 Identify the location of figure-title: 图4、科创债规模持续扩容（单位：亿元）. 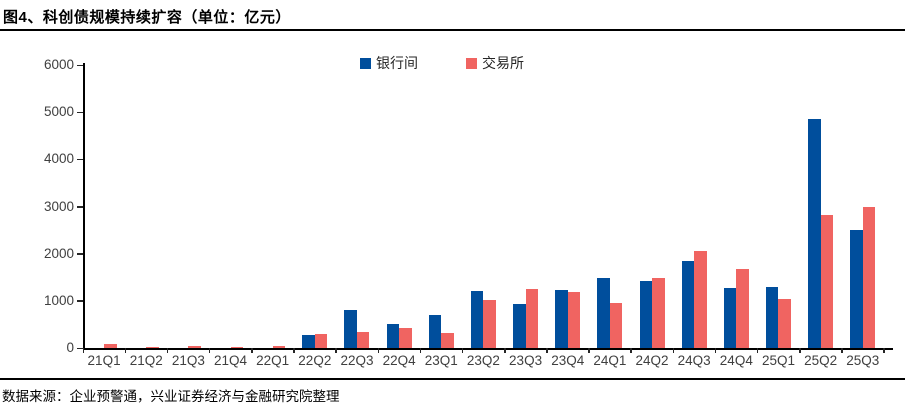
(147, 17).